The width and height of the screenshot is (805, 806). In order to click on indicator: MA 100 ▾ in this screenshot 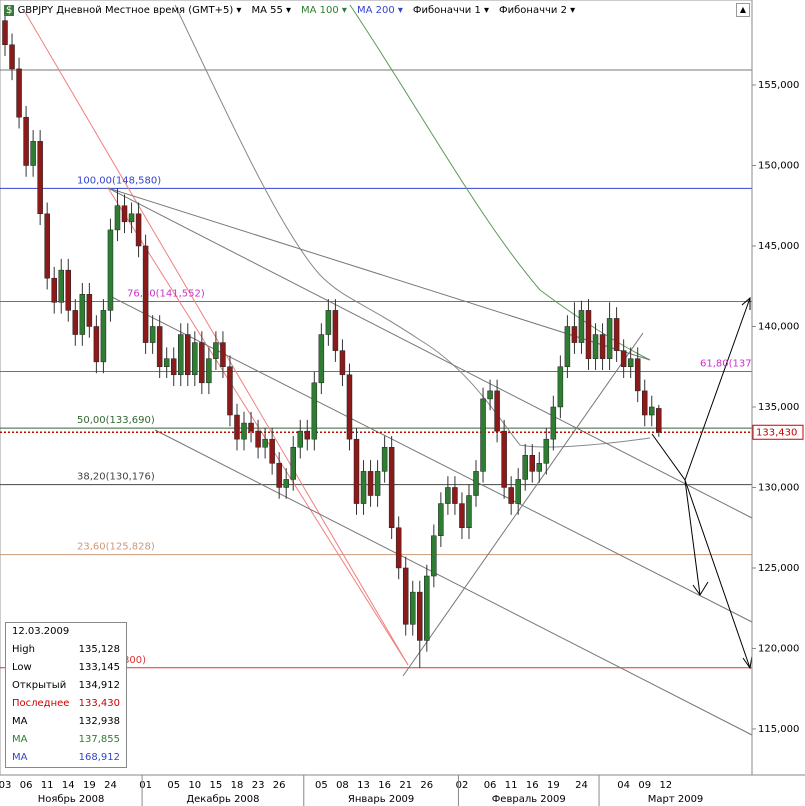, I will do `click(324, 10)`.